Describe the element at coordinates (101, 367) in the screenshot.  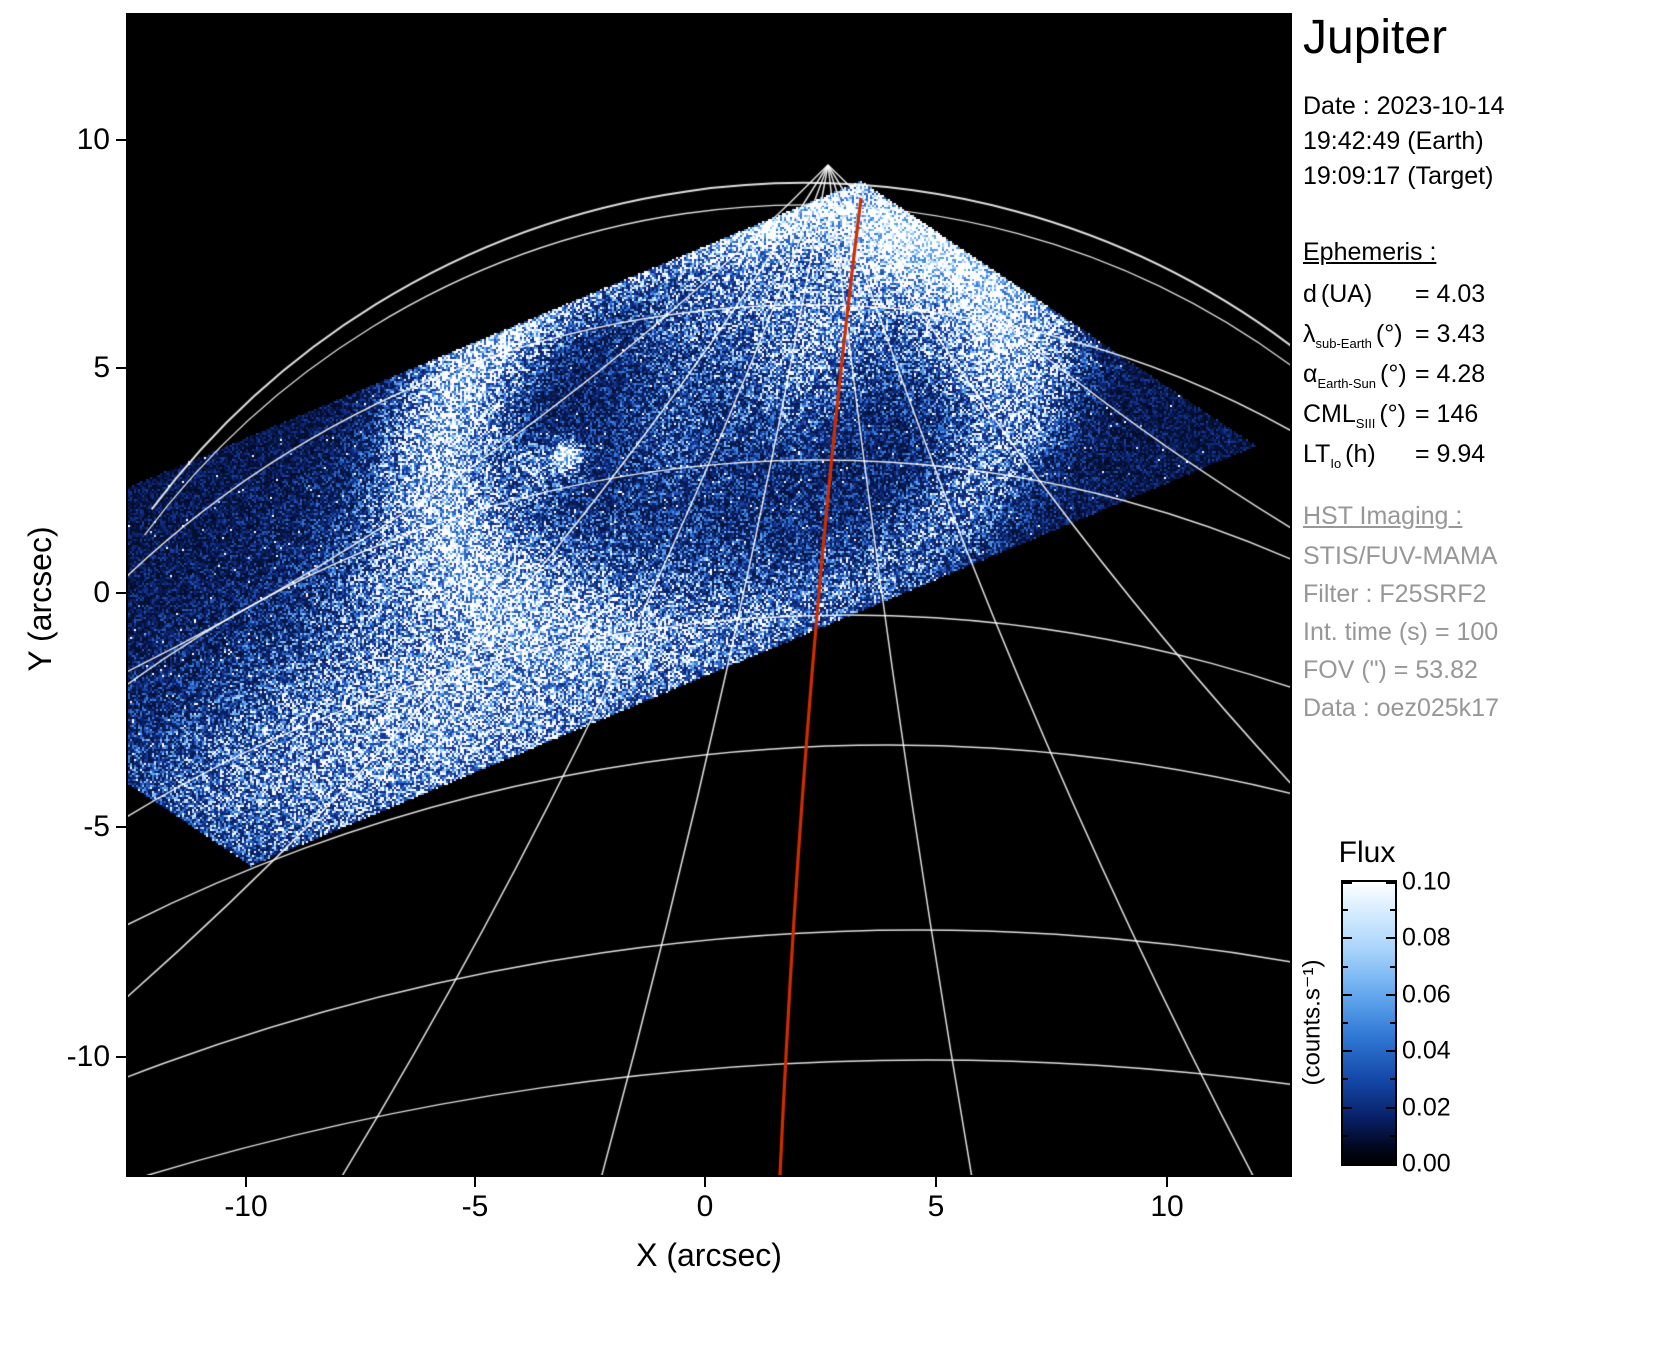
I see `y-tick-label: 5` at that location.